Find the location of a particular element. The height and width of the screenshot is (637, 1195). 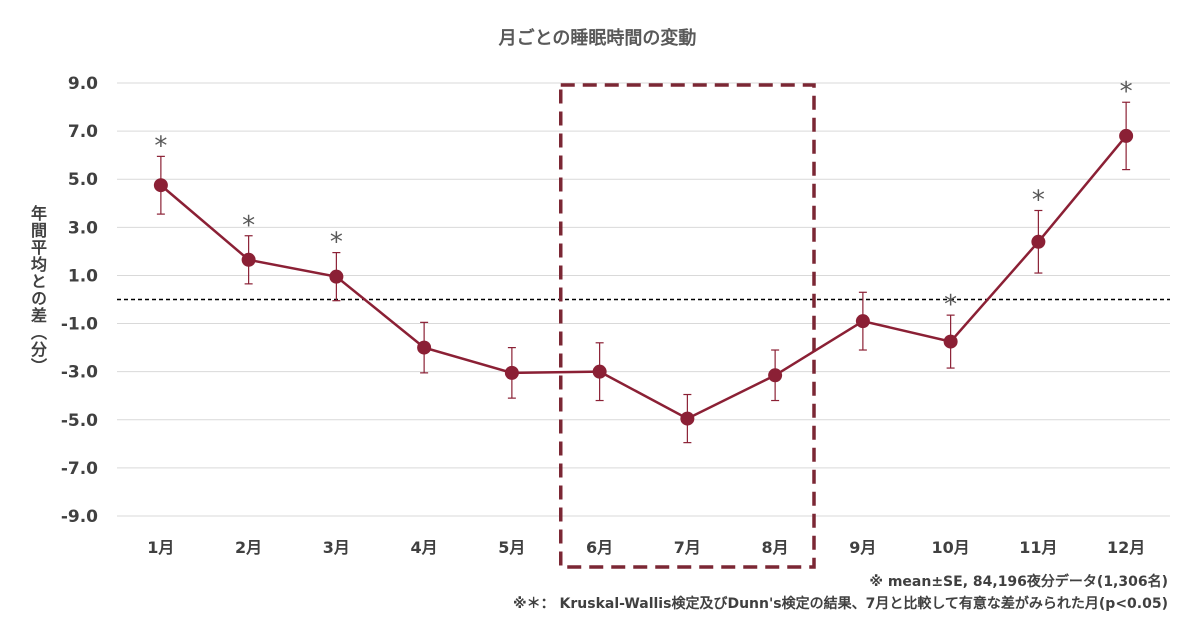

x-tick-label: 2月 is located at coordinates (248, 547).